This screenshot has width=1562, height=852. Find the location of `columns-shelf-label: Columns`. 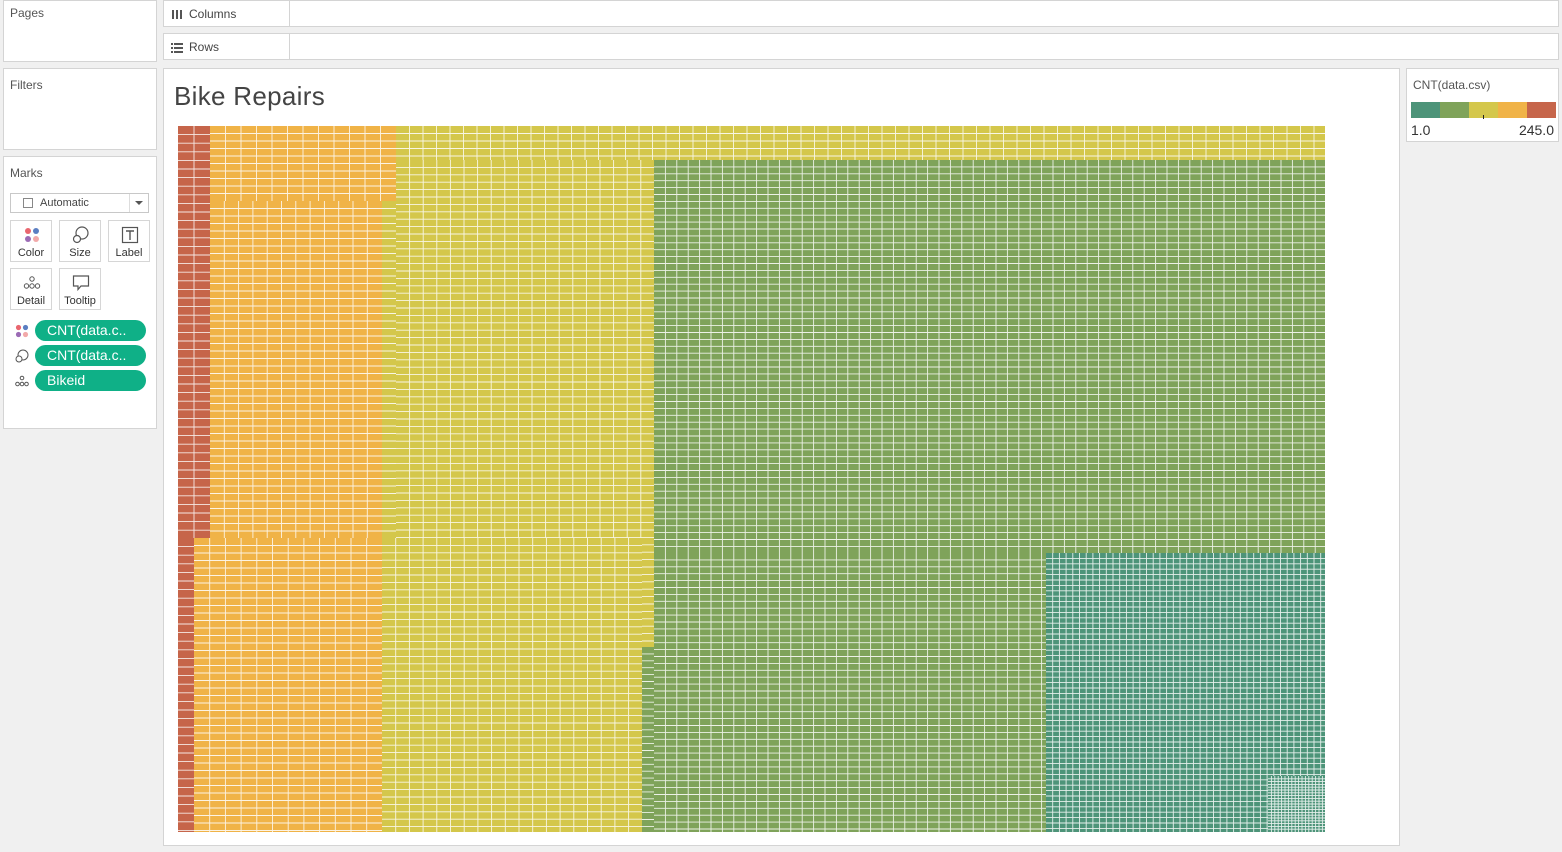

columns-shelf-label: Columns is located at coordinates (227, 13).